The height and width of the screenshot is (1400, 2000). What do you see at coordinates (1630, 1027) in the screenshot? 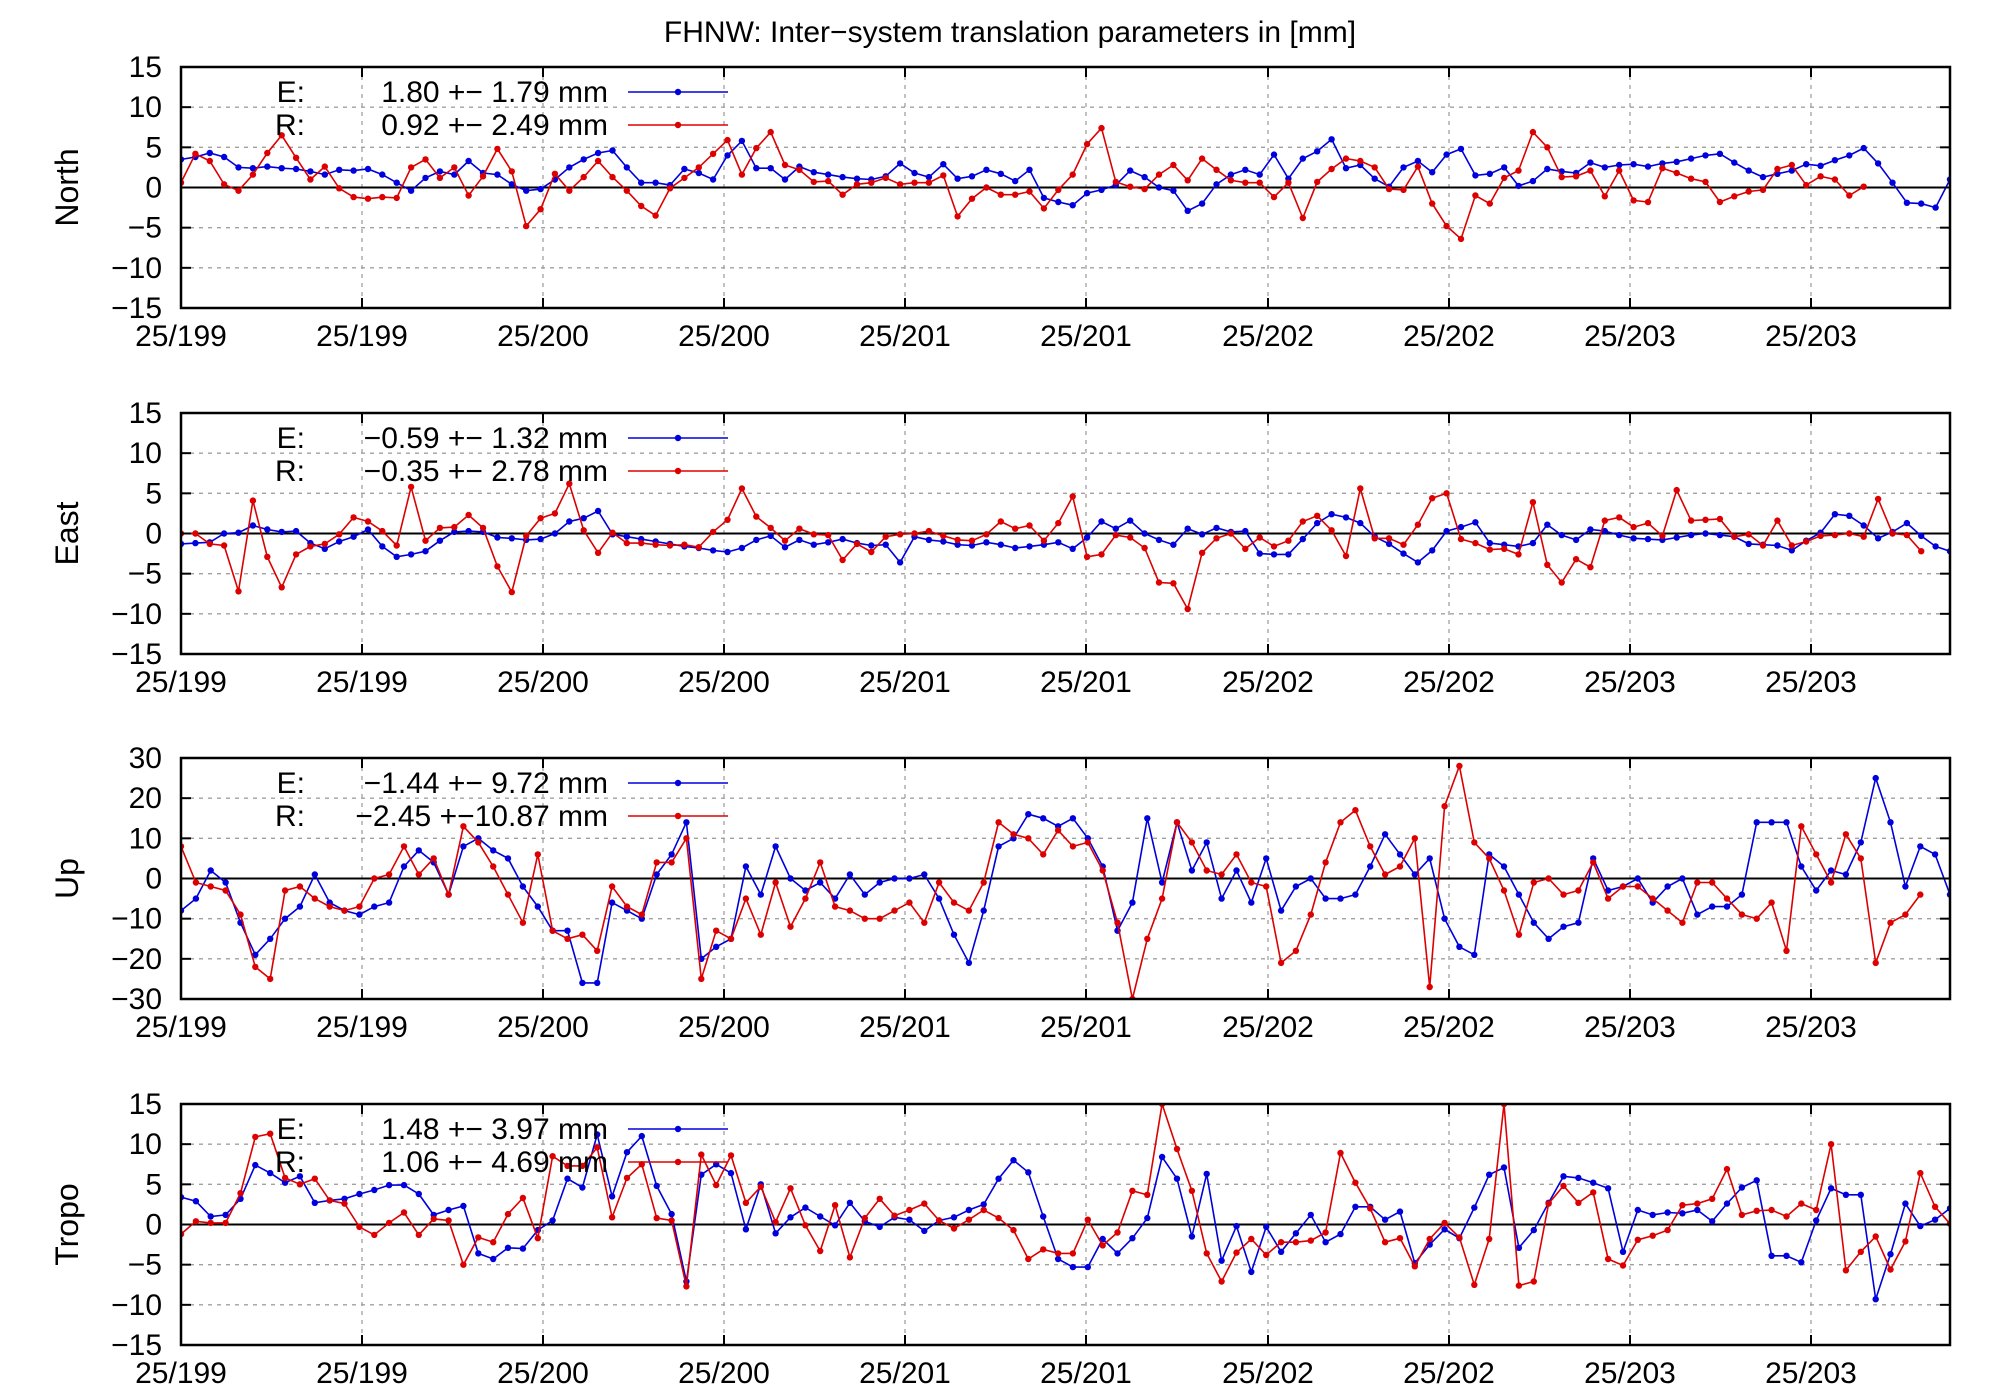
I see `x-tick-label: 25/203` at bounding box center [1630, 1027].